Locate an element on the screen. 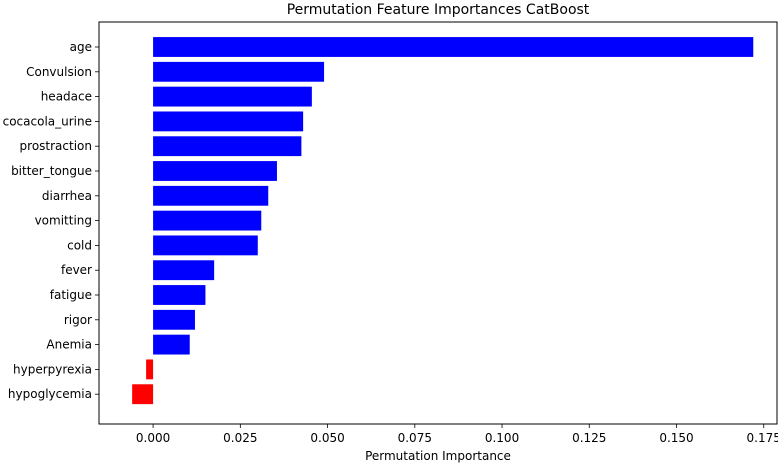 The width and height of the screenshot is (778, 463). bar-hyperpyrexia is located at coordinates (150, 369).